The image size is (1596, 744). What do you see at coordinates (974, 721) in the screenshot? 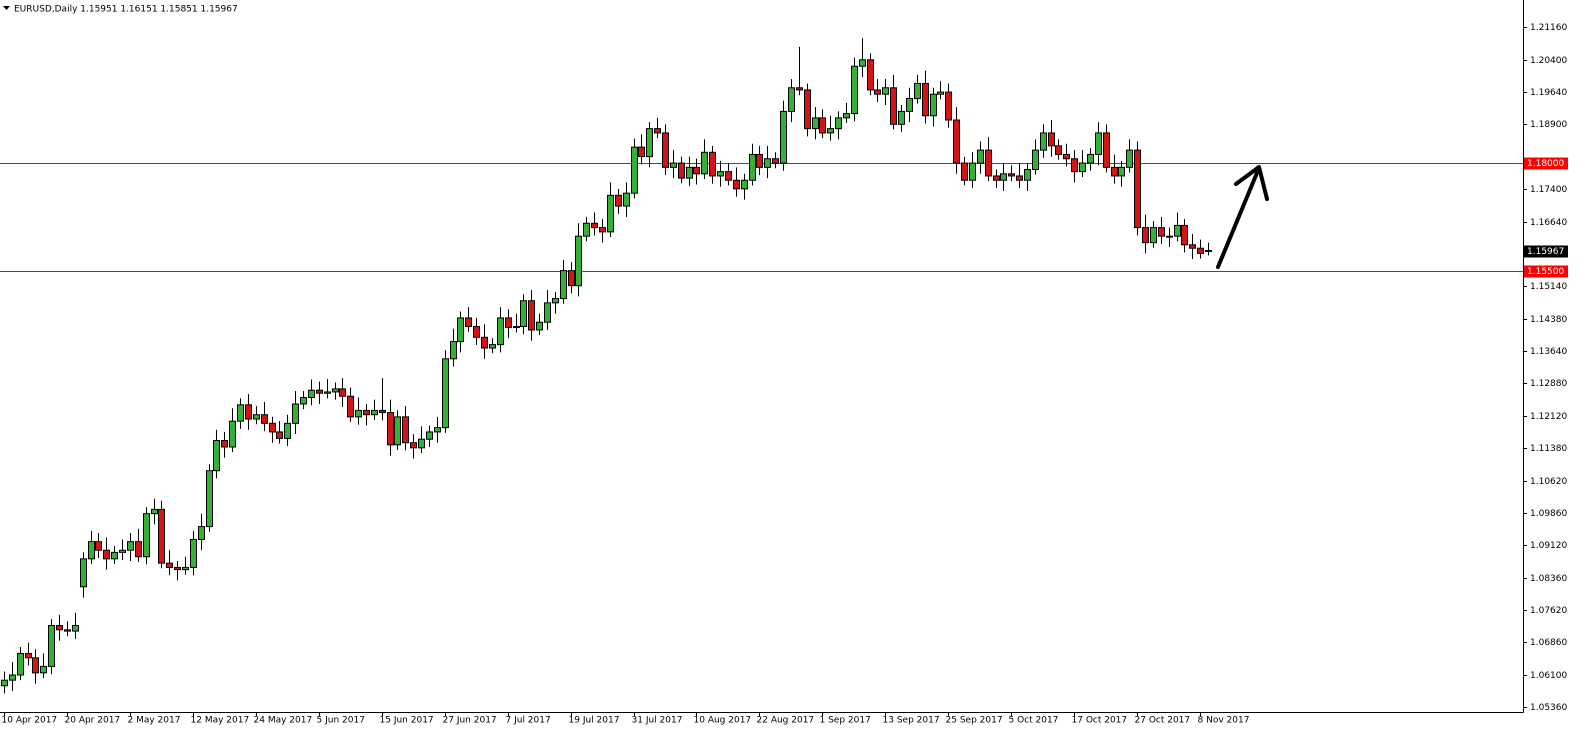
I see `x-tick-label: 25 Sep 2017` at bounding box center [974, 721].